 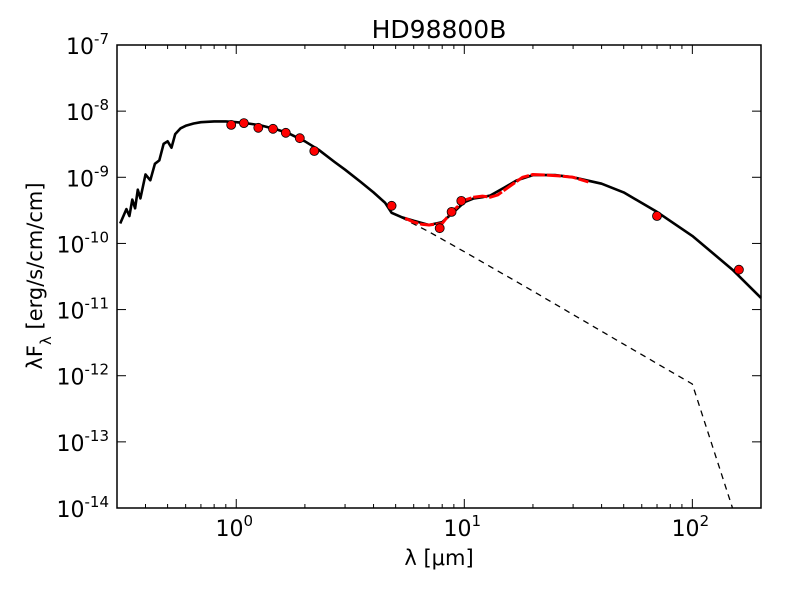 I want to click on y-tick-label-2-exponent: -12, so click(x=97, y=370).